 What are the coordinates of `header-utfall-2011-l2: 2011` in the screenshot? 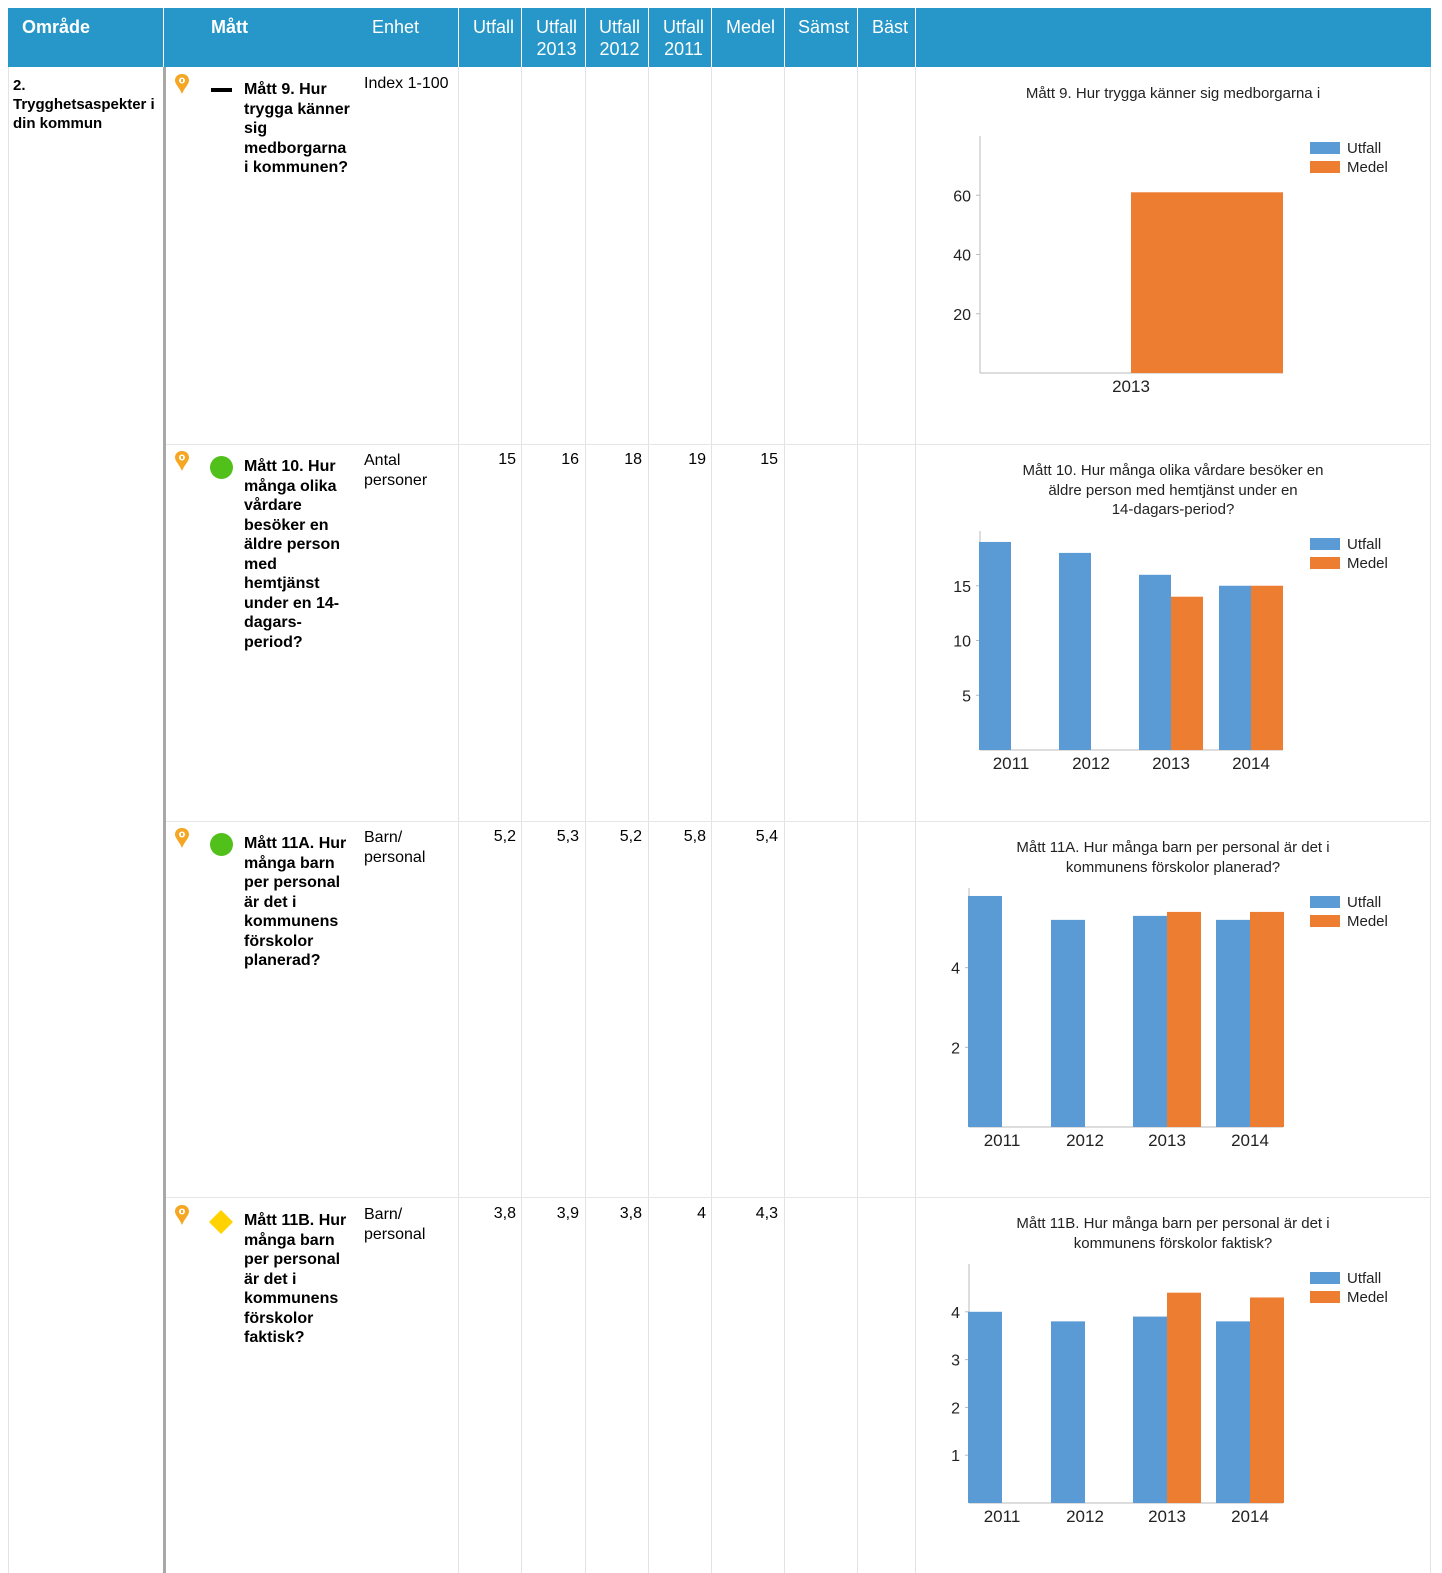 It's located at (683, 49).